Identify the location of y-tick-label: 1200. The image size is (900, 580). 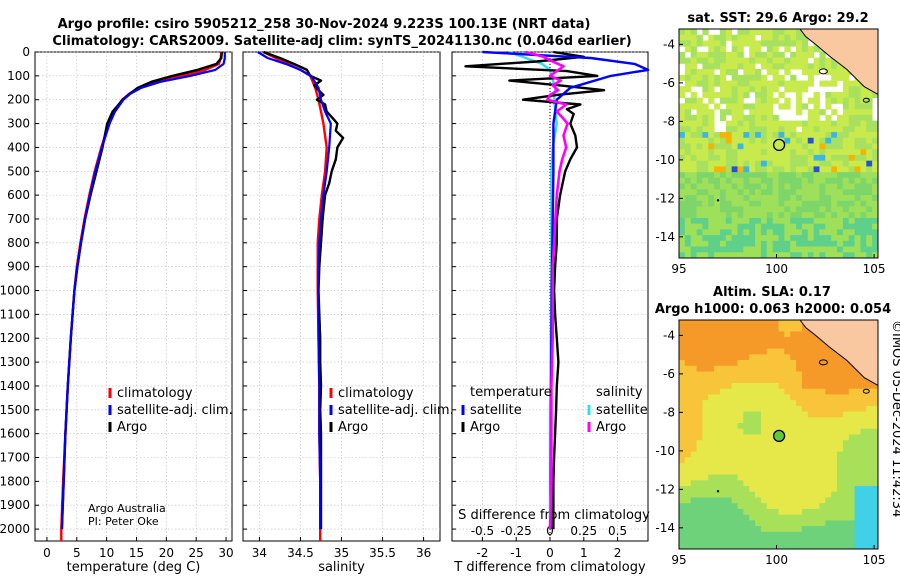
(15, 338).